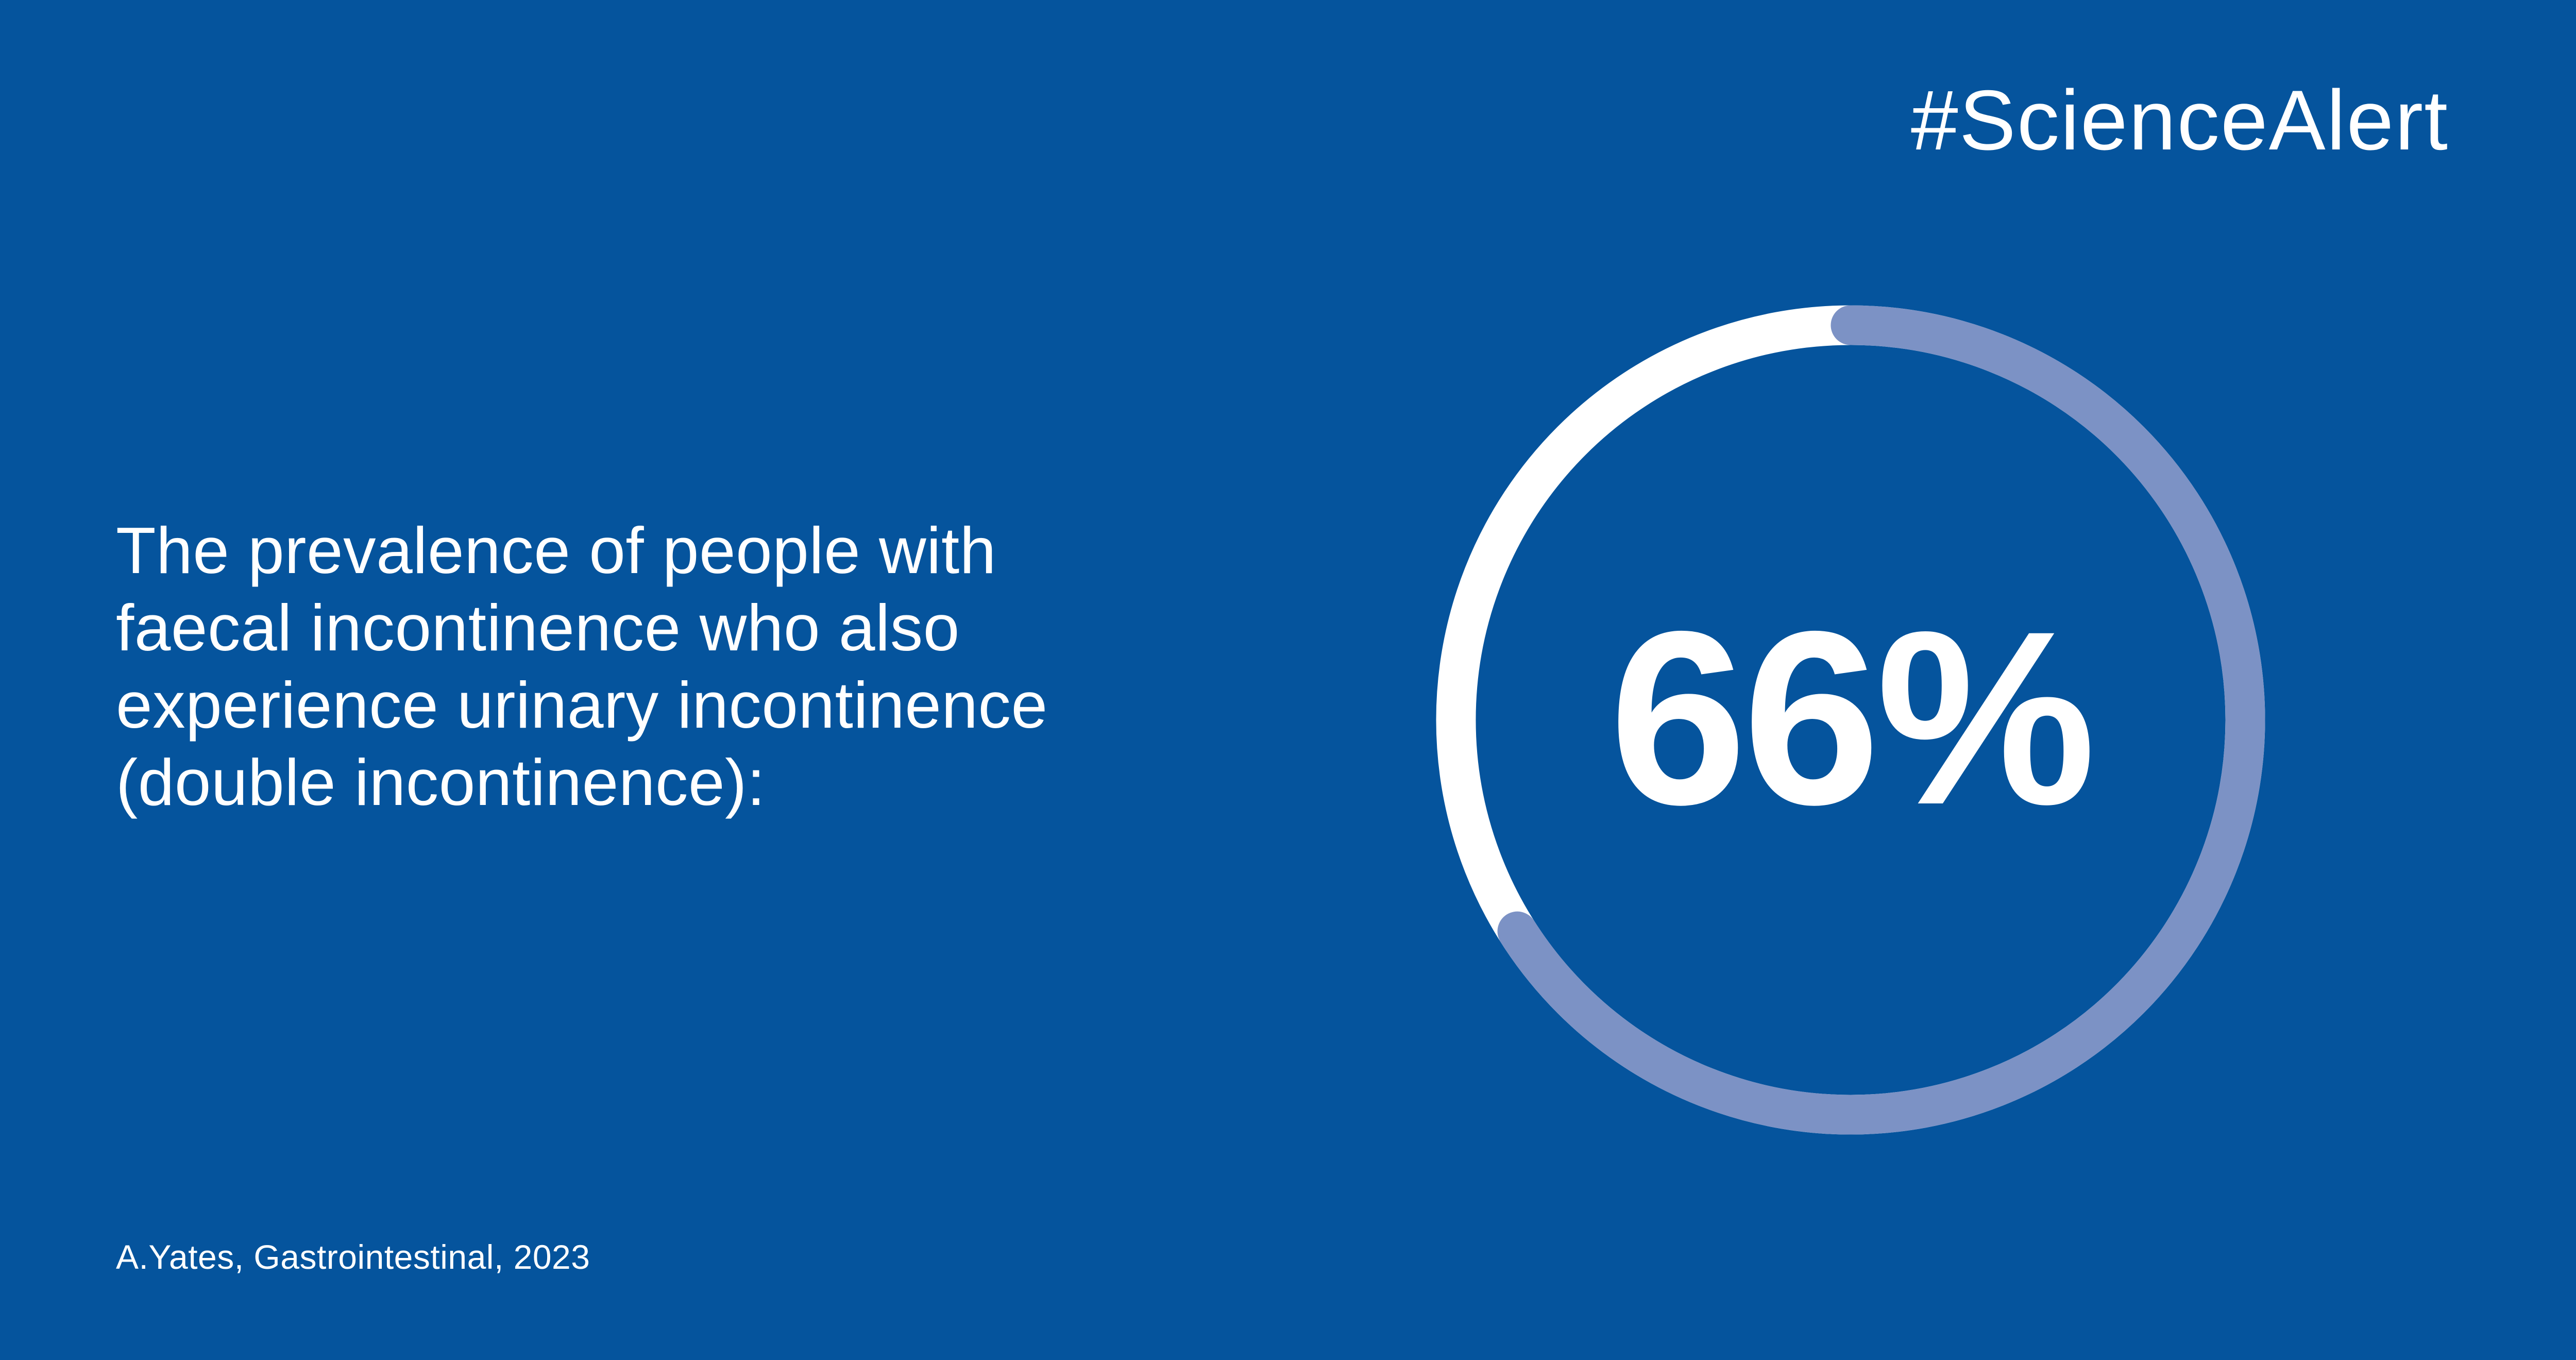 The image size is (2576, 1360). Describe the element at coordinates (556, 550) in the screenshot. I see `statement-line-1: The prevalence of people with` at that location.